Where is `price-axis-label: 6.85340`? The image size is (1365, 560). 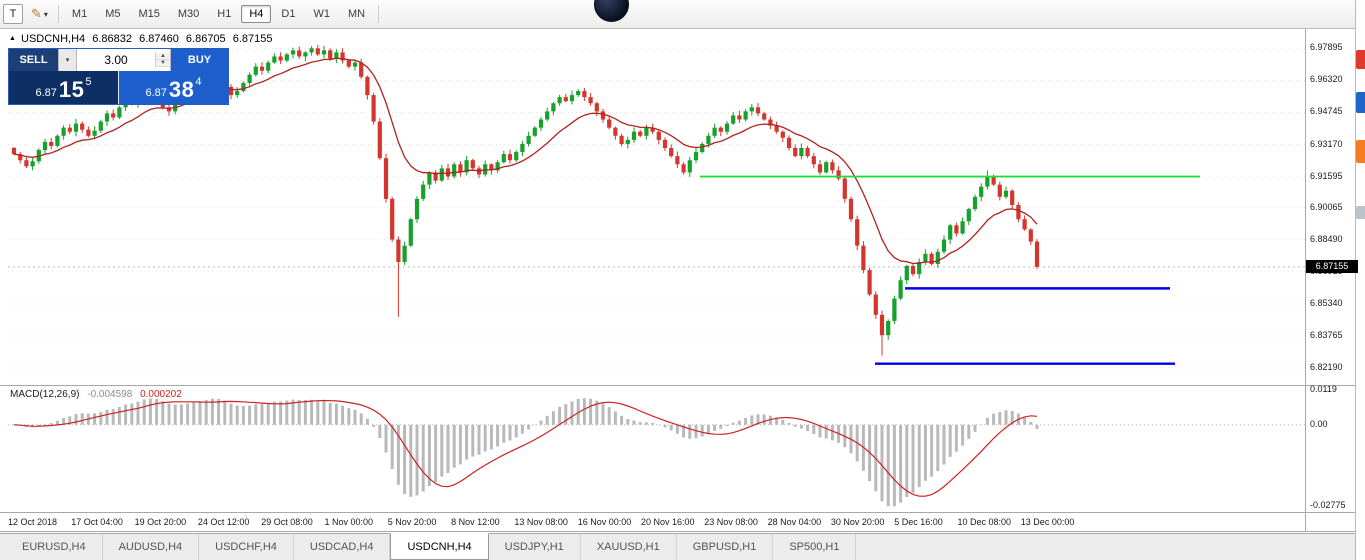
price-axis-label: 6.85340 is located at coordinates (1326, 302).